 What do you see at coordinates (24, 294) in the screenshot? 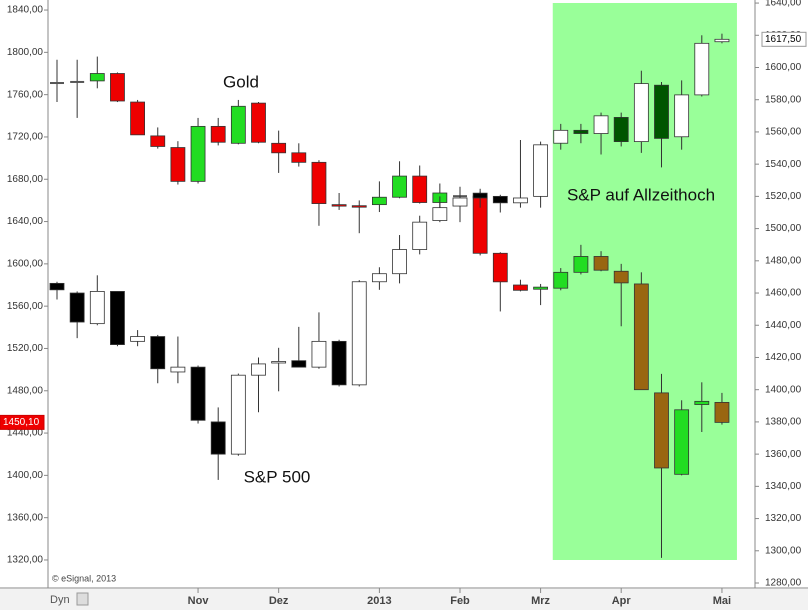
I see `left-axis-panel` at bounding box center [24, 294].